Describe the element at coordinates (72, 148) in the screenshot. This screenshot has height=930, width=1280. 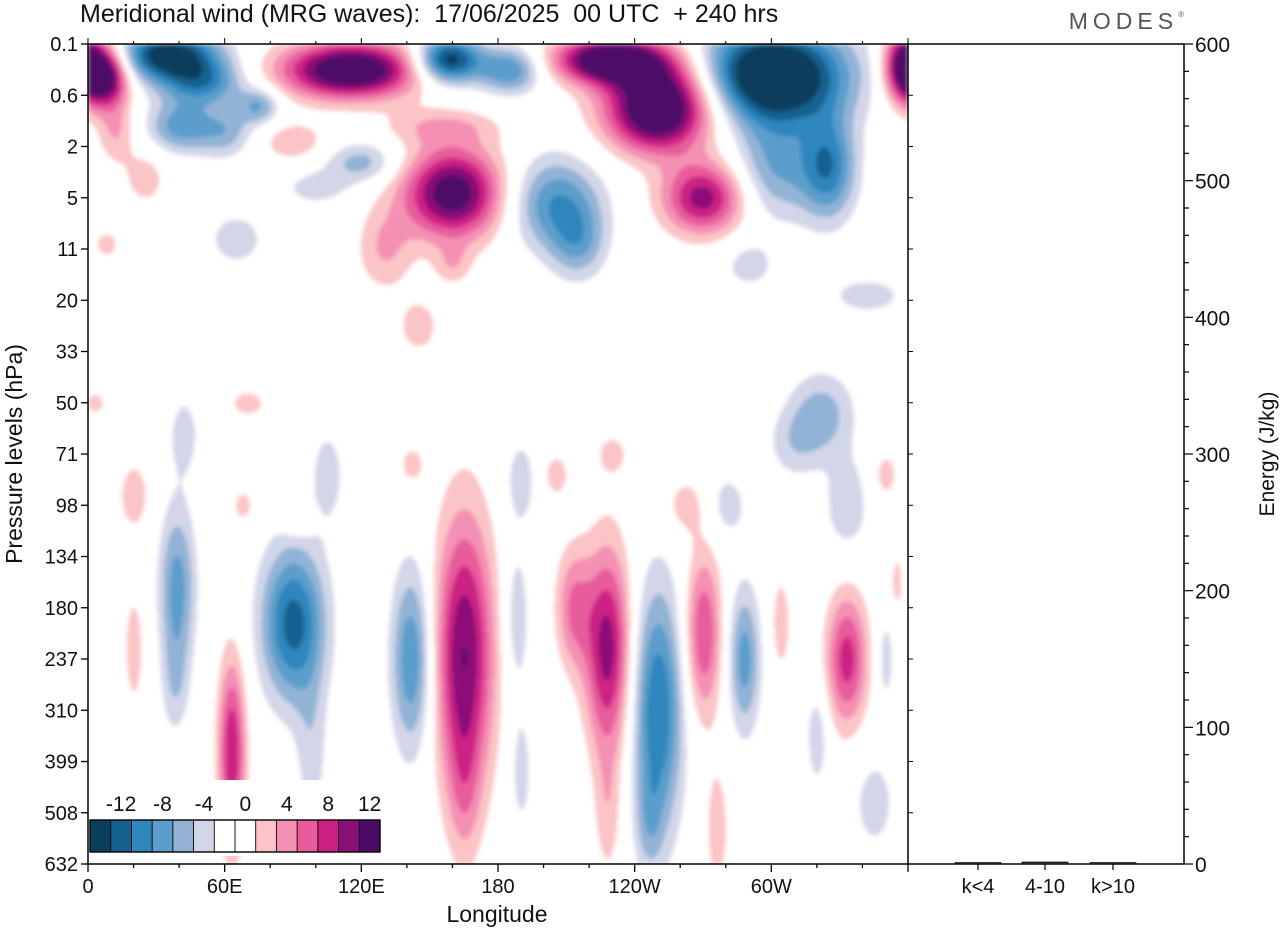
I see `y-tick-label: 2` at that location.